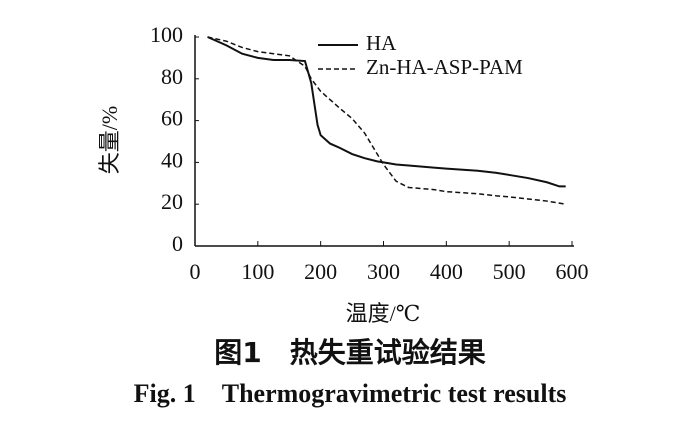 The image size is (700, 424). I want to click on legend-label: Zn-HA-ASP-PAM, so click(444, 67).